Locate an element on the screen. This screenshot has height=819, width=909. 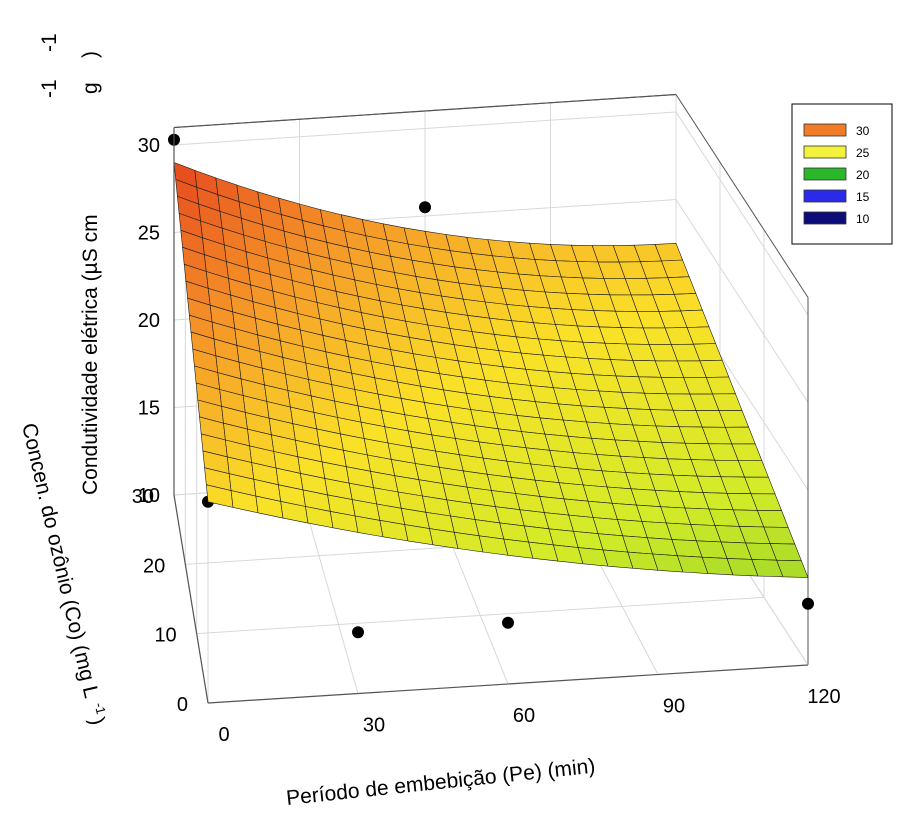
back-wall-gridline is located at coordinates (425, 128).